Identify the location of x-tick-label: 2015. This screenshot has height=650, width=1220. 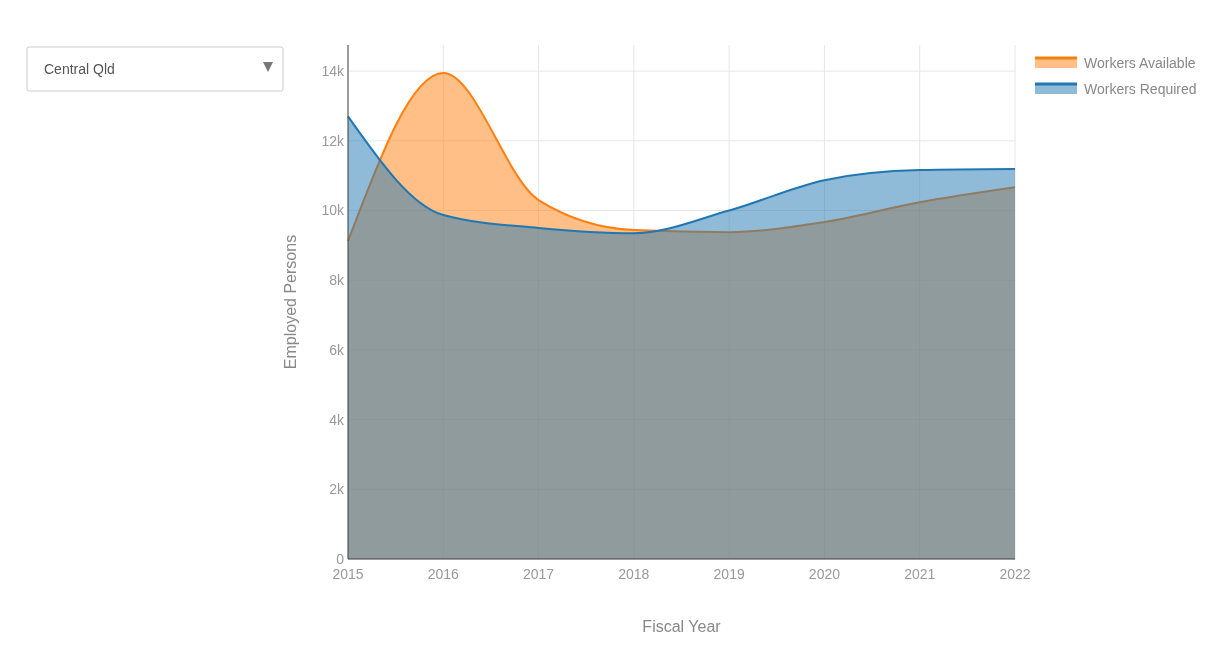
(348, 574).